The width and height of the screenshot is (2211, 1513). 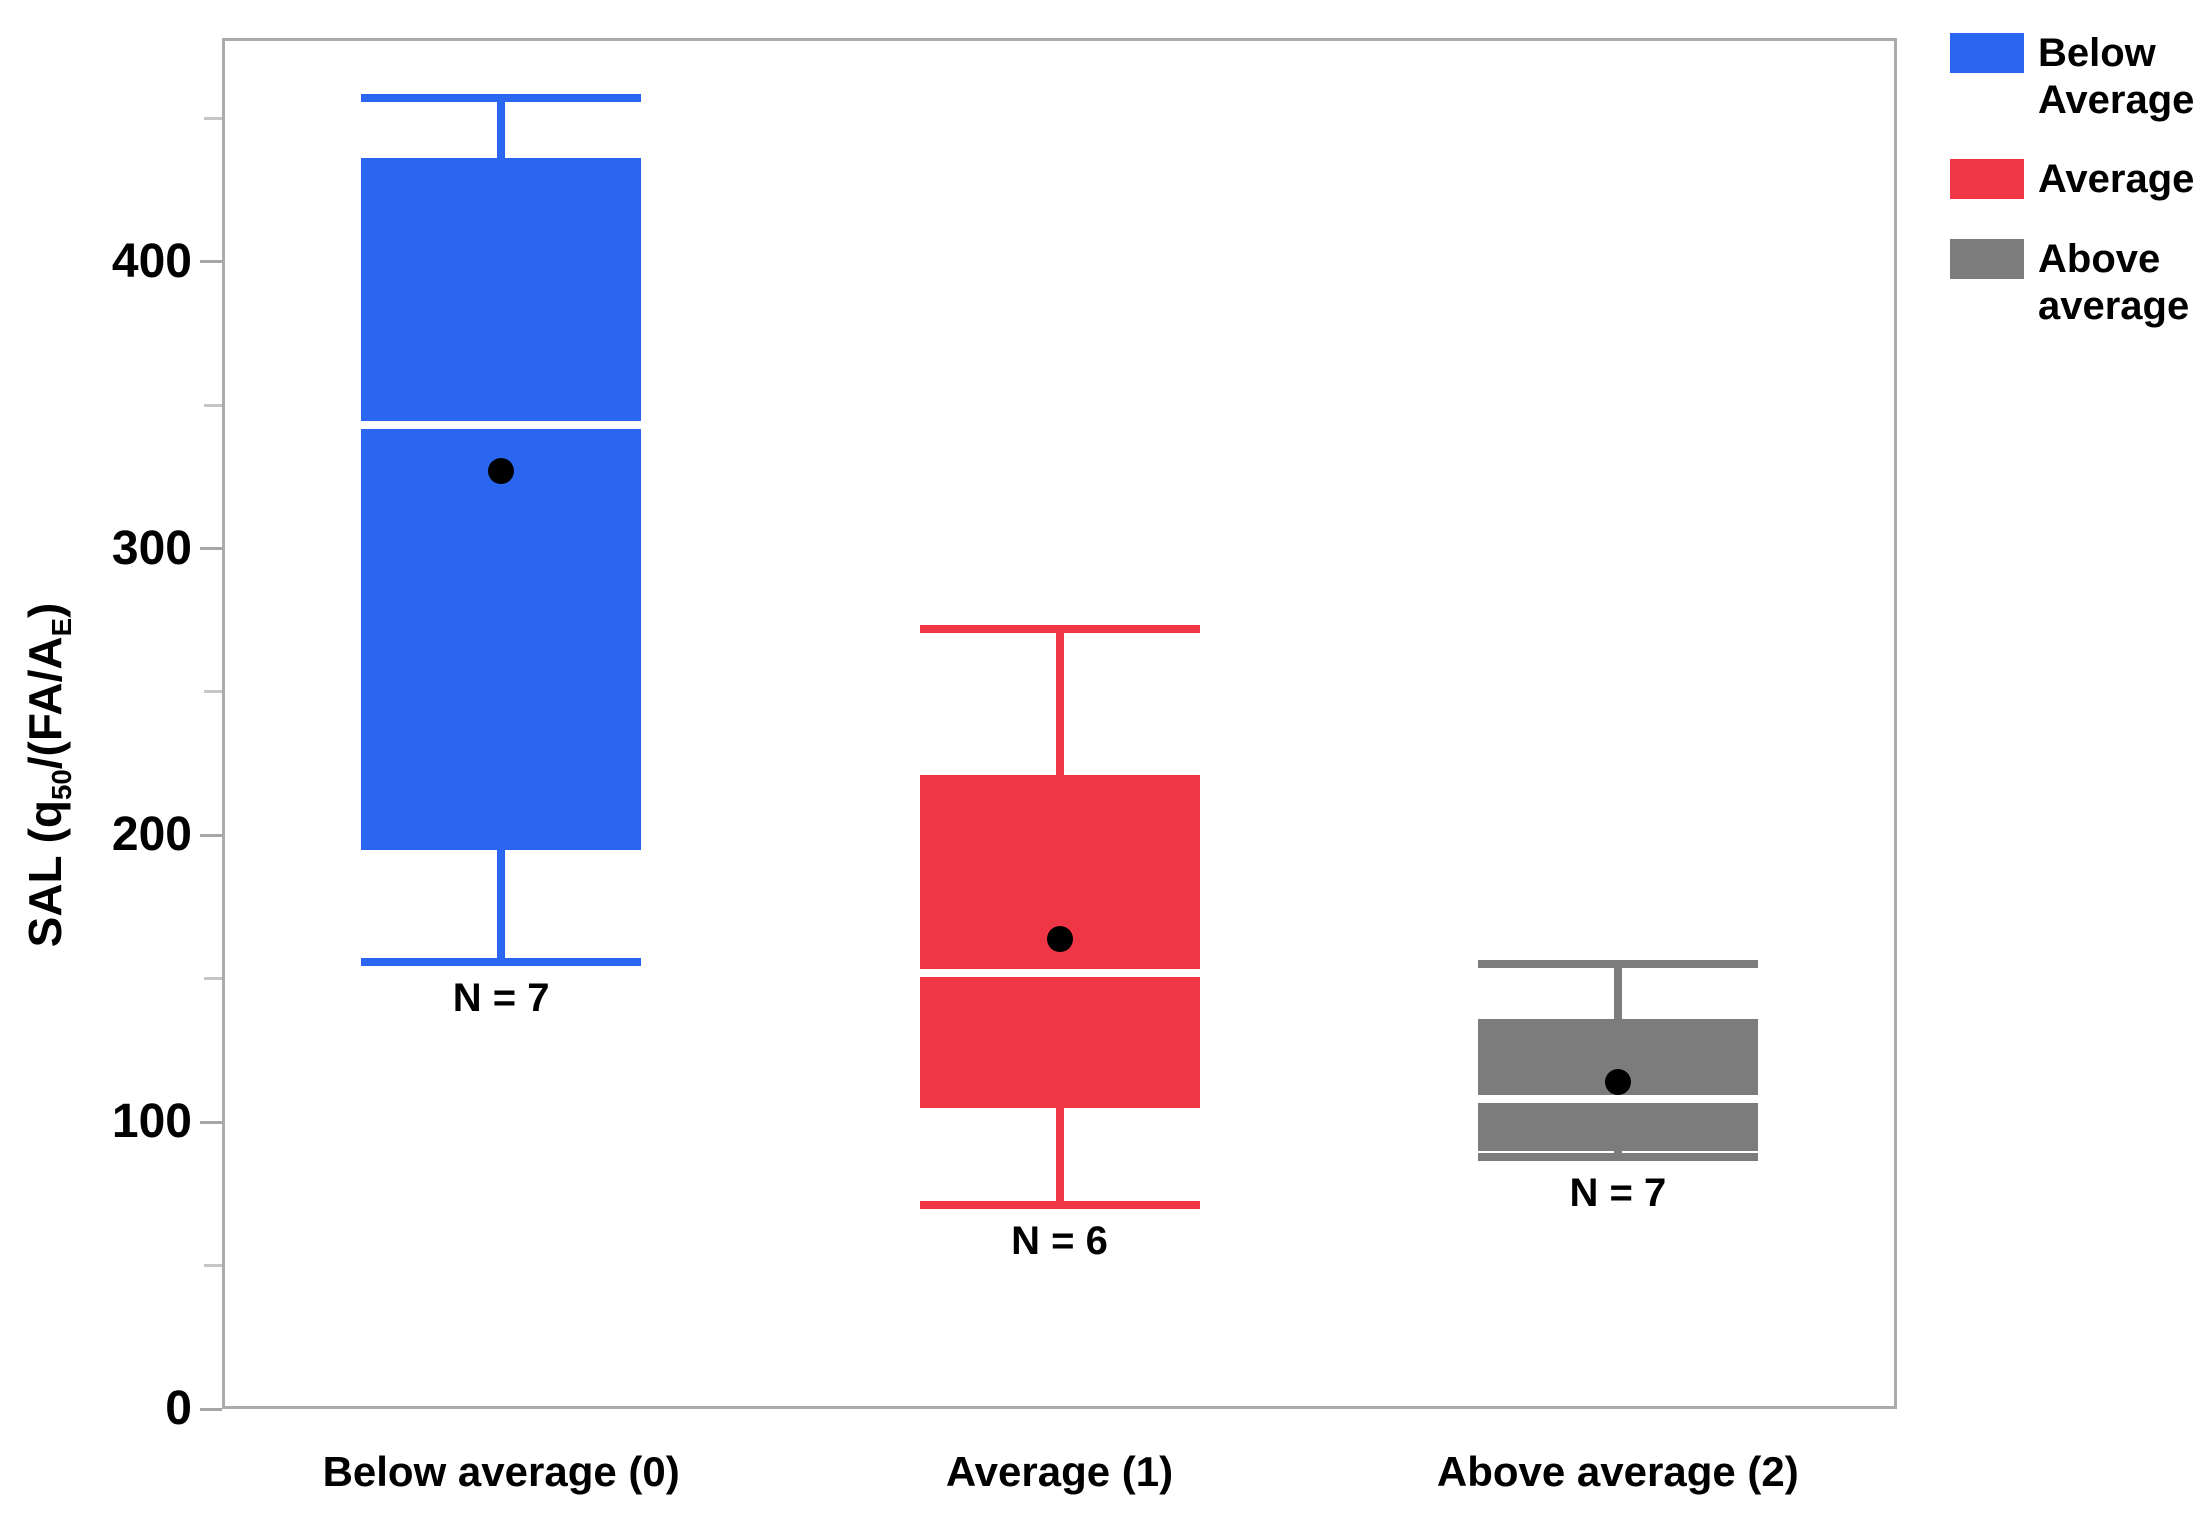 I want to click on legend-label: Below Average, so click(x=2116, y=77).